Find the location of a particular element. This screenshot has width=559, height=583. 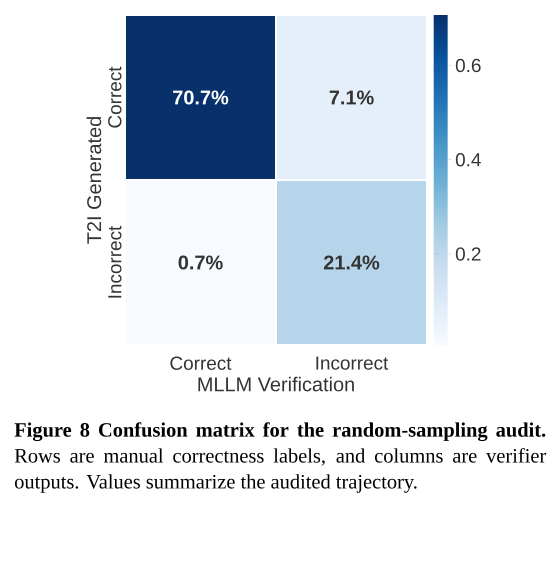

x-axis-title: MLLM Verification is located at coordinates (276, 384).